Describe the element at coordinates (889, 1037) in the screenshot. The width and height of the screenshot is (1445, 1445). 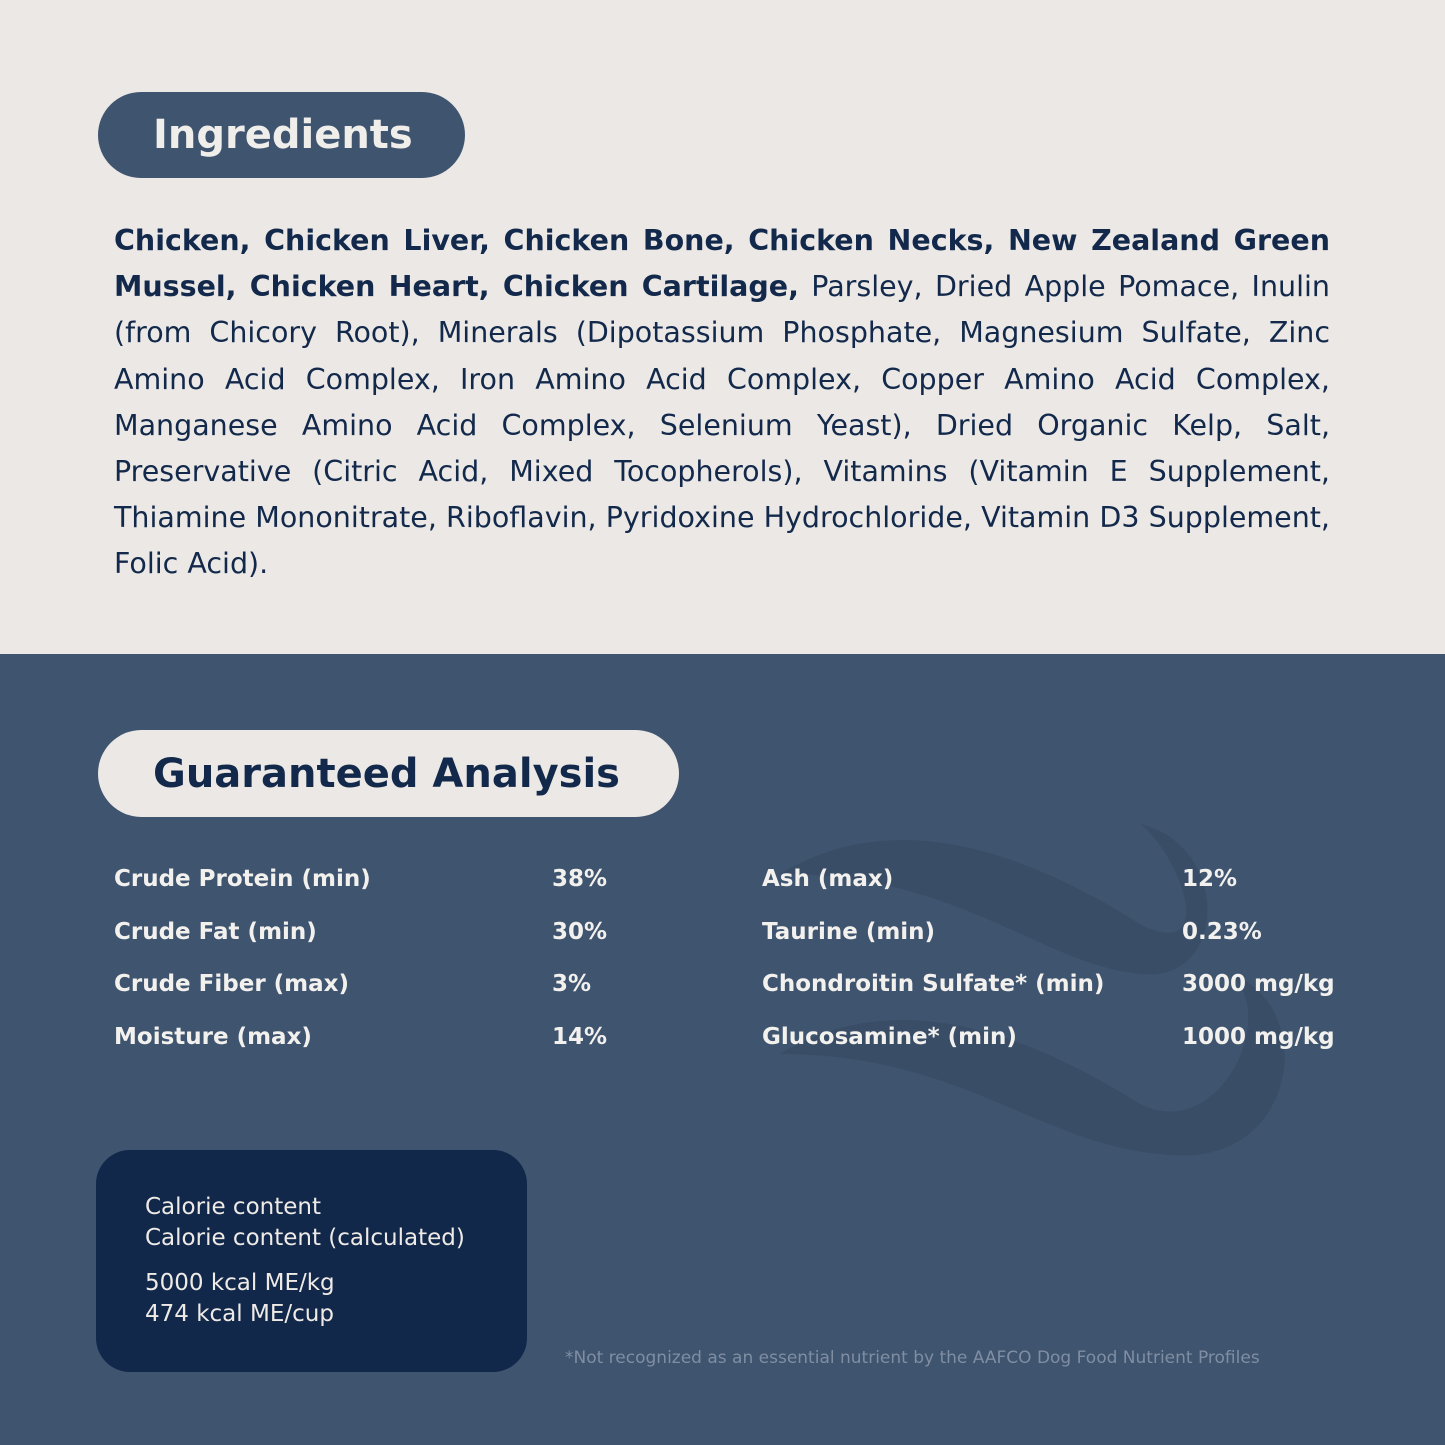
I see `nutrient-label: Glucosamine* (min)` at that location.